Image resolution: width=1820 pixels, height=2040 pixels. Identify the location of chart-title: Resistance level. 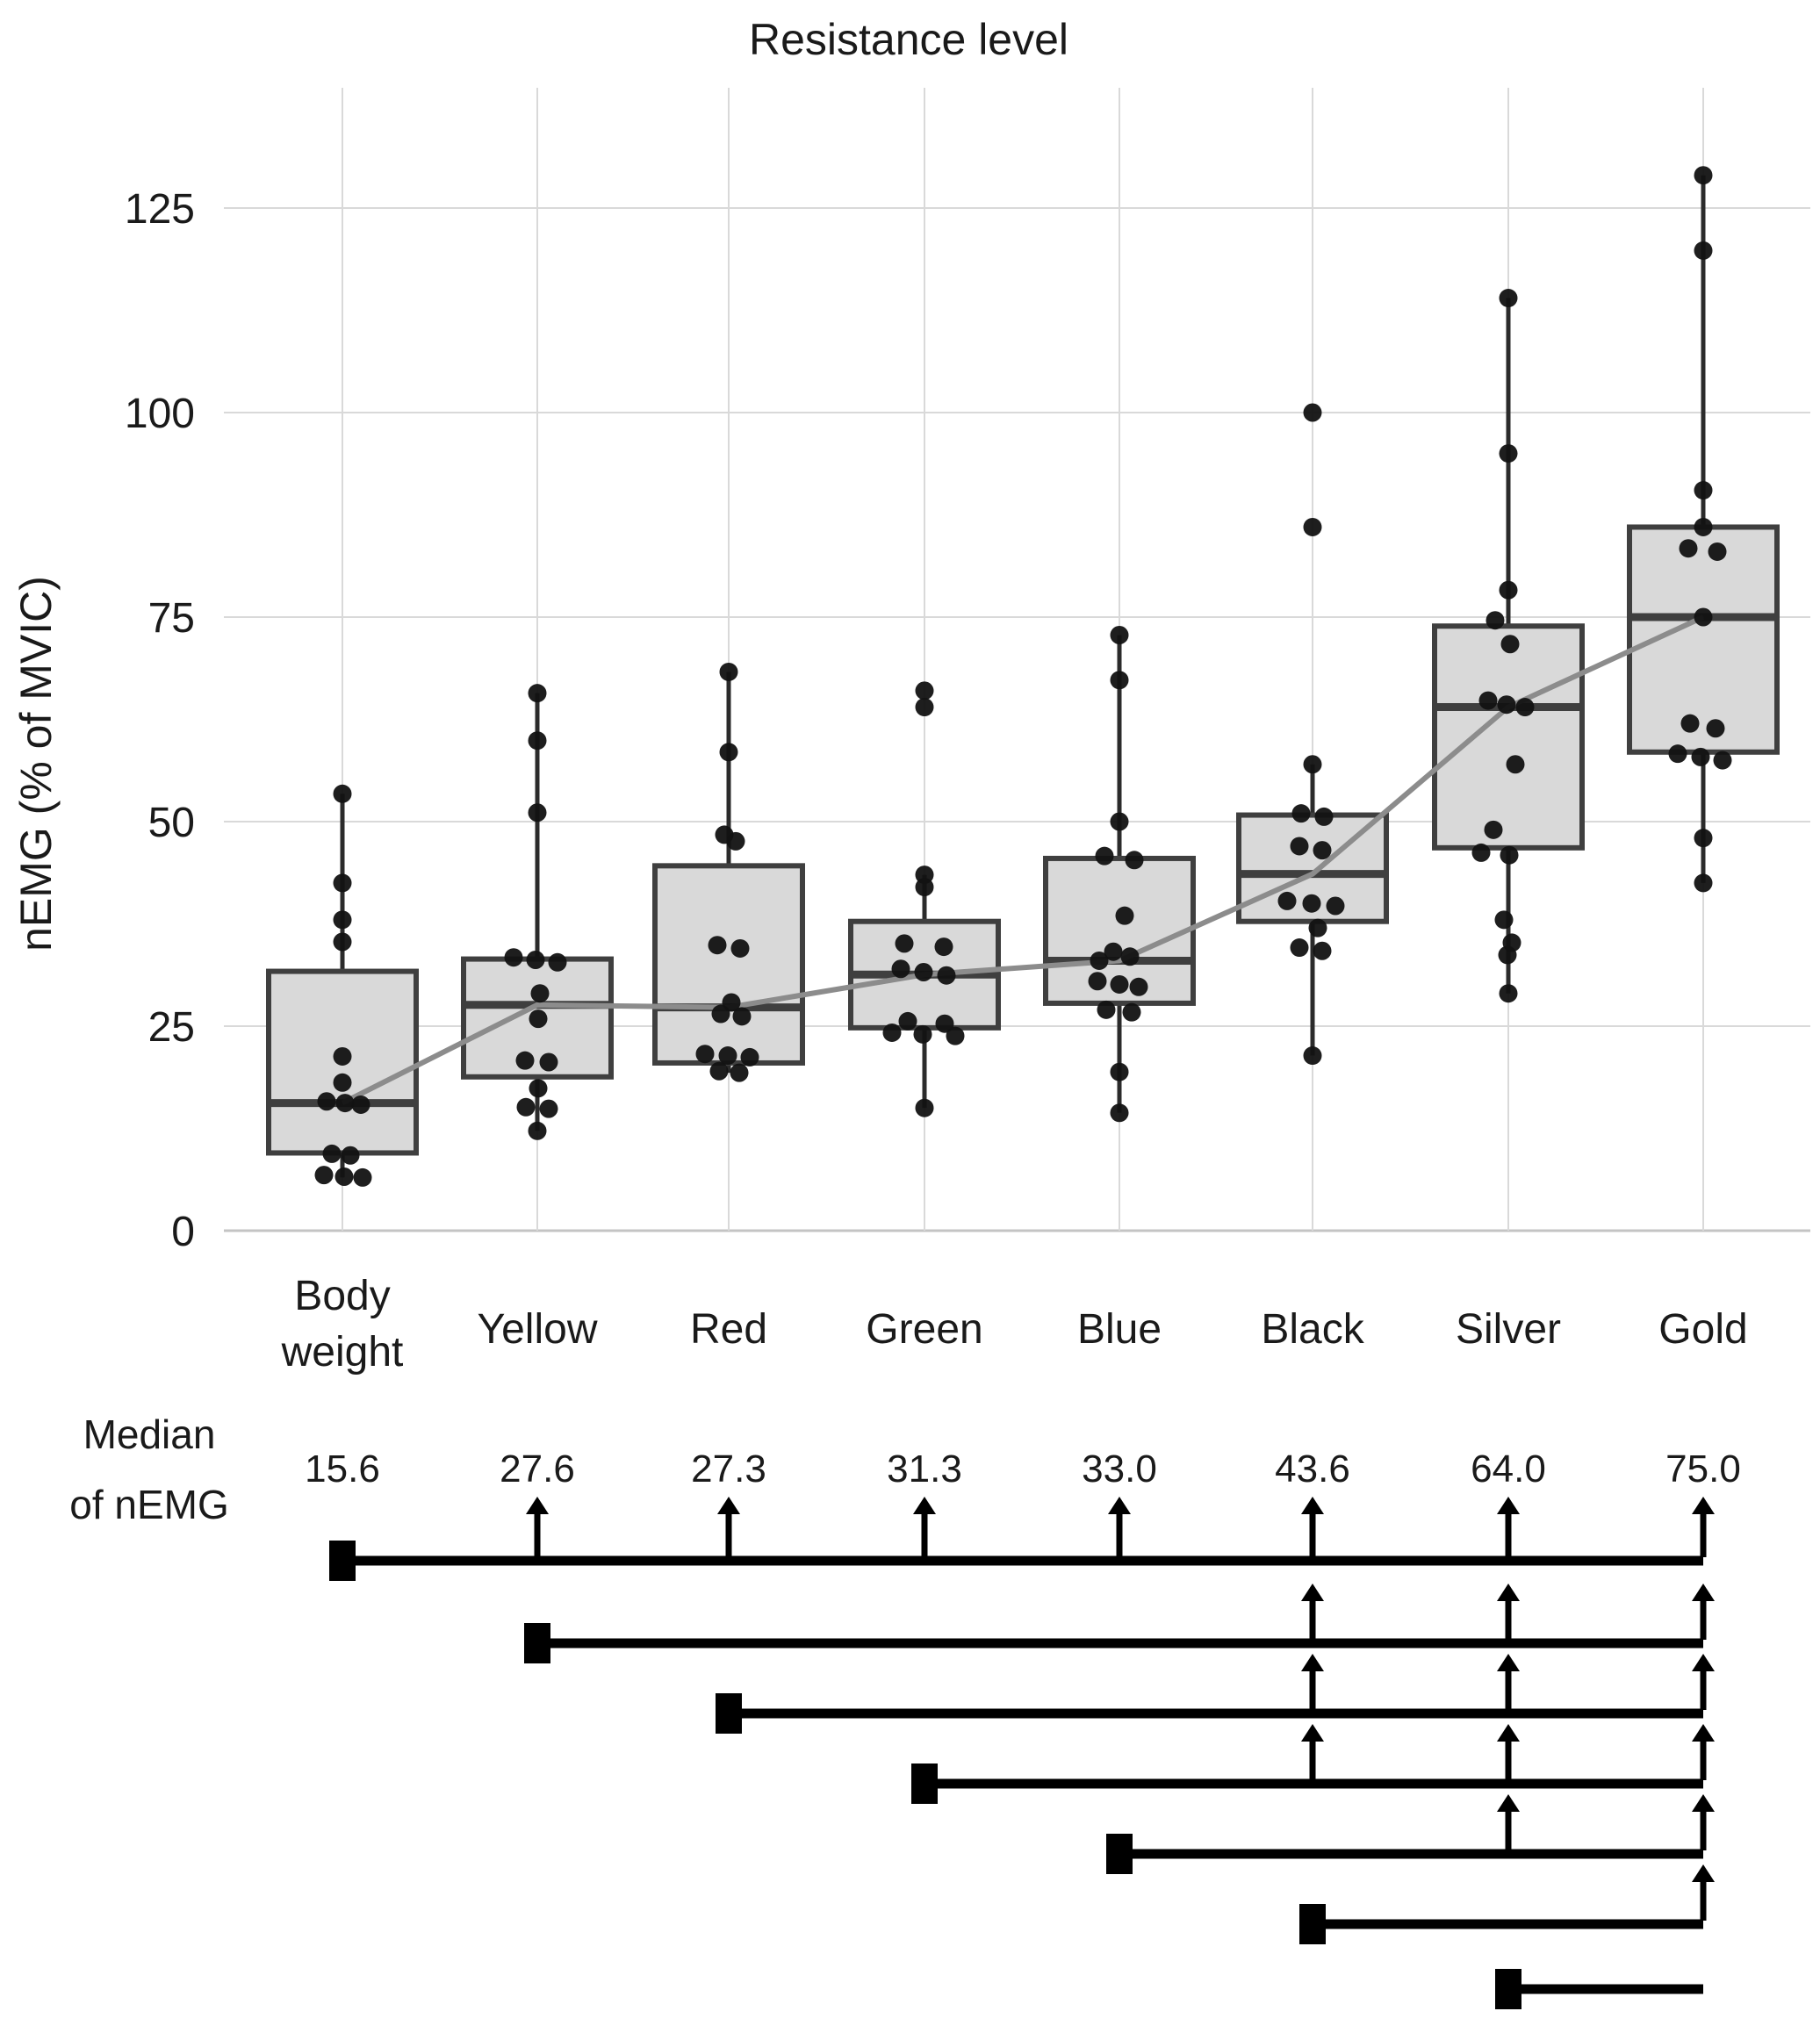
(908, 39).